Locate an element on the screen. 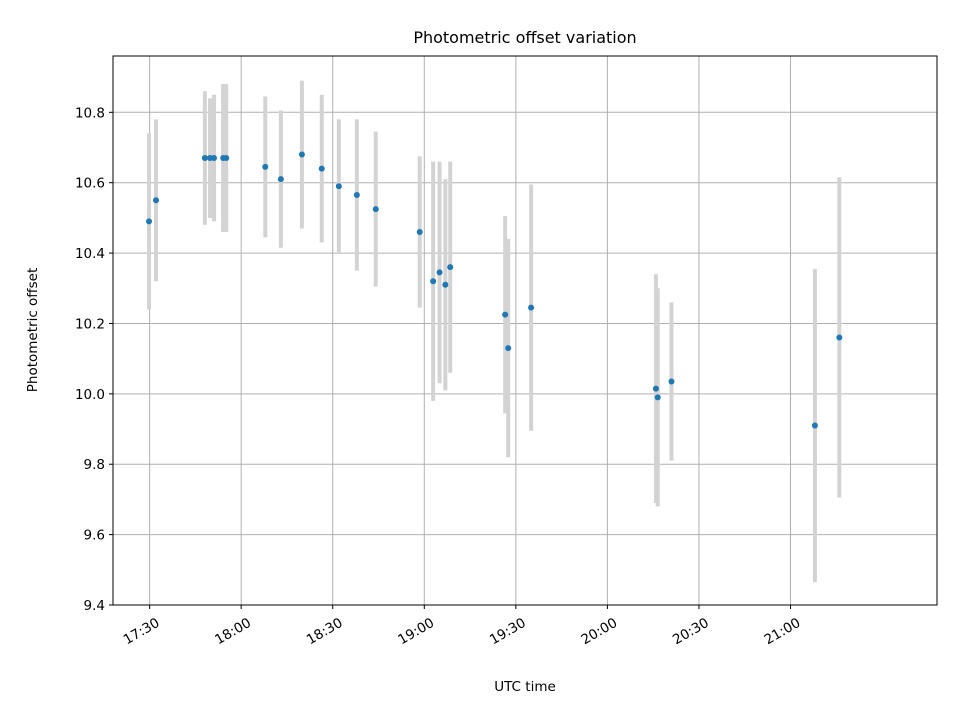  x-tick-label: 18:30 is located at coordinates (325, 631).